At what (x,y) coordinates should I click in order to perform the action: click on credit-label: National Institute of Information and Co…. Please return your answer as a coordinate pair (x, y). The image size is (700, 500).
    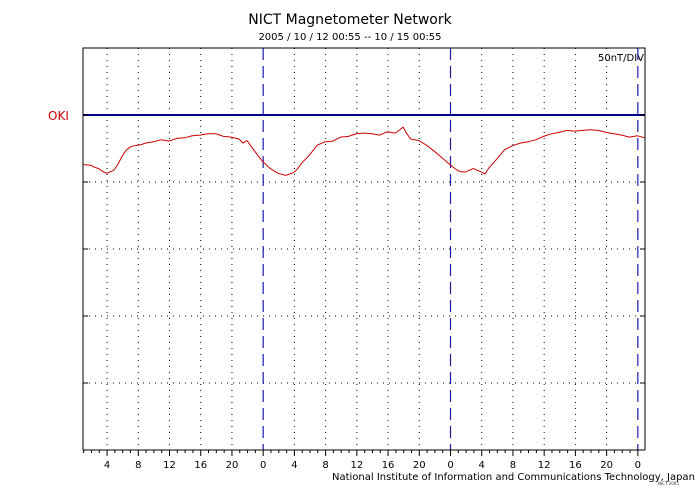
    Looking at the image, I should click on (513, 477).